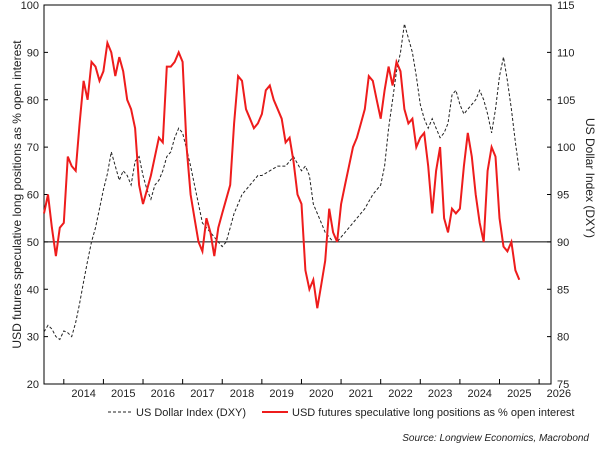 This screenshot has height=450, width=600. I want to click on left-tick-label: 60, so click(33, 196).